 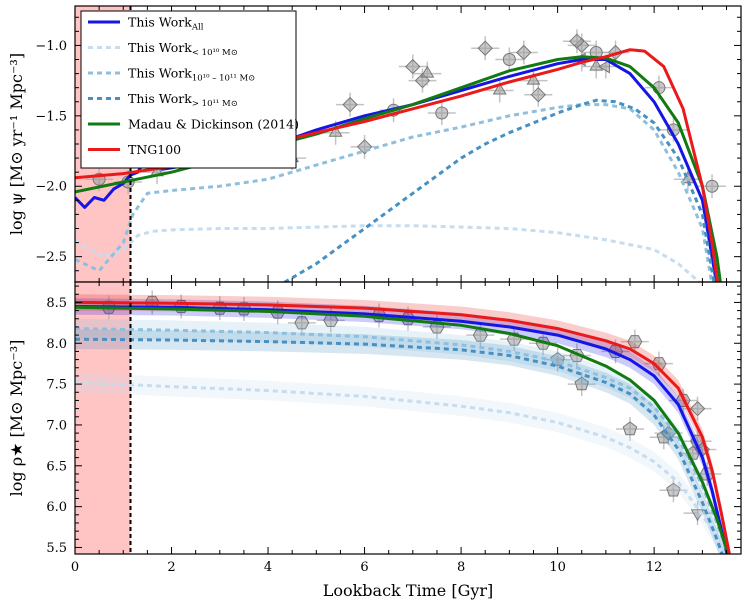 What do you see at coordinates (188, 89) in the screenshot?
I see `legend-box` at bounding box center [188, 89].